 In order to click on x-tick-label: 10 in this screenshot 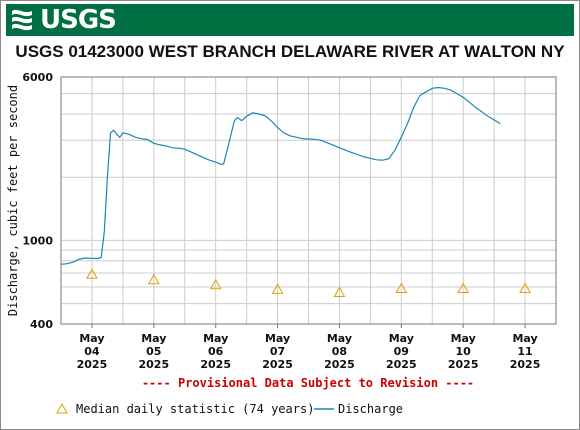, I will do `click(464, 351)`.